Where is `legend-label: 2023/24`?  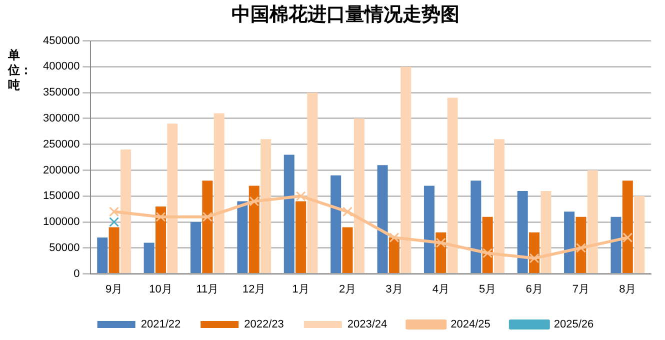
legend-label: 2023/24 is located at coordinates (367, 324).